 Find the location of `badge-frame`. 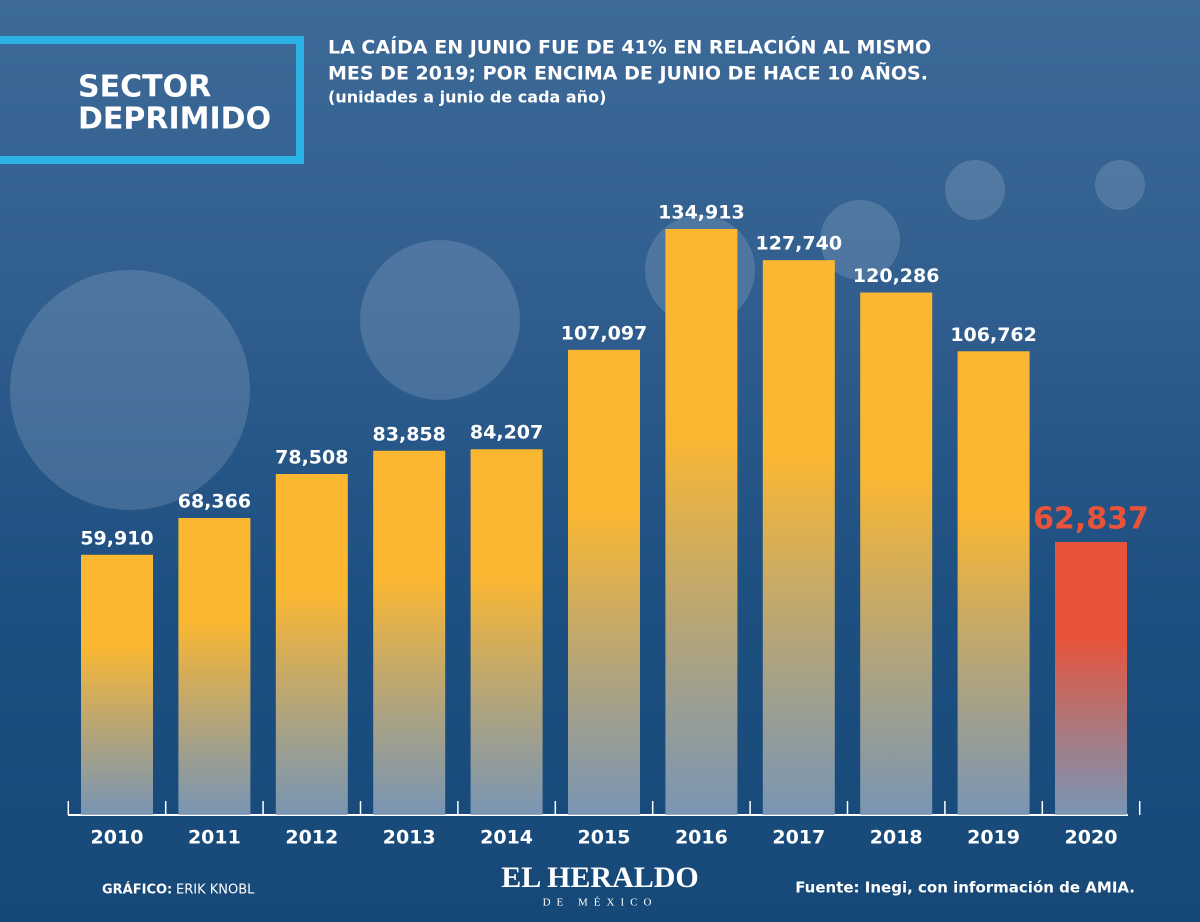

badge-frame is located at coordinates (152, 100).